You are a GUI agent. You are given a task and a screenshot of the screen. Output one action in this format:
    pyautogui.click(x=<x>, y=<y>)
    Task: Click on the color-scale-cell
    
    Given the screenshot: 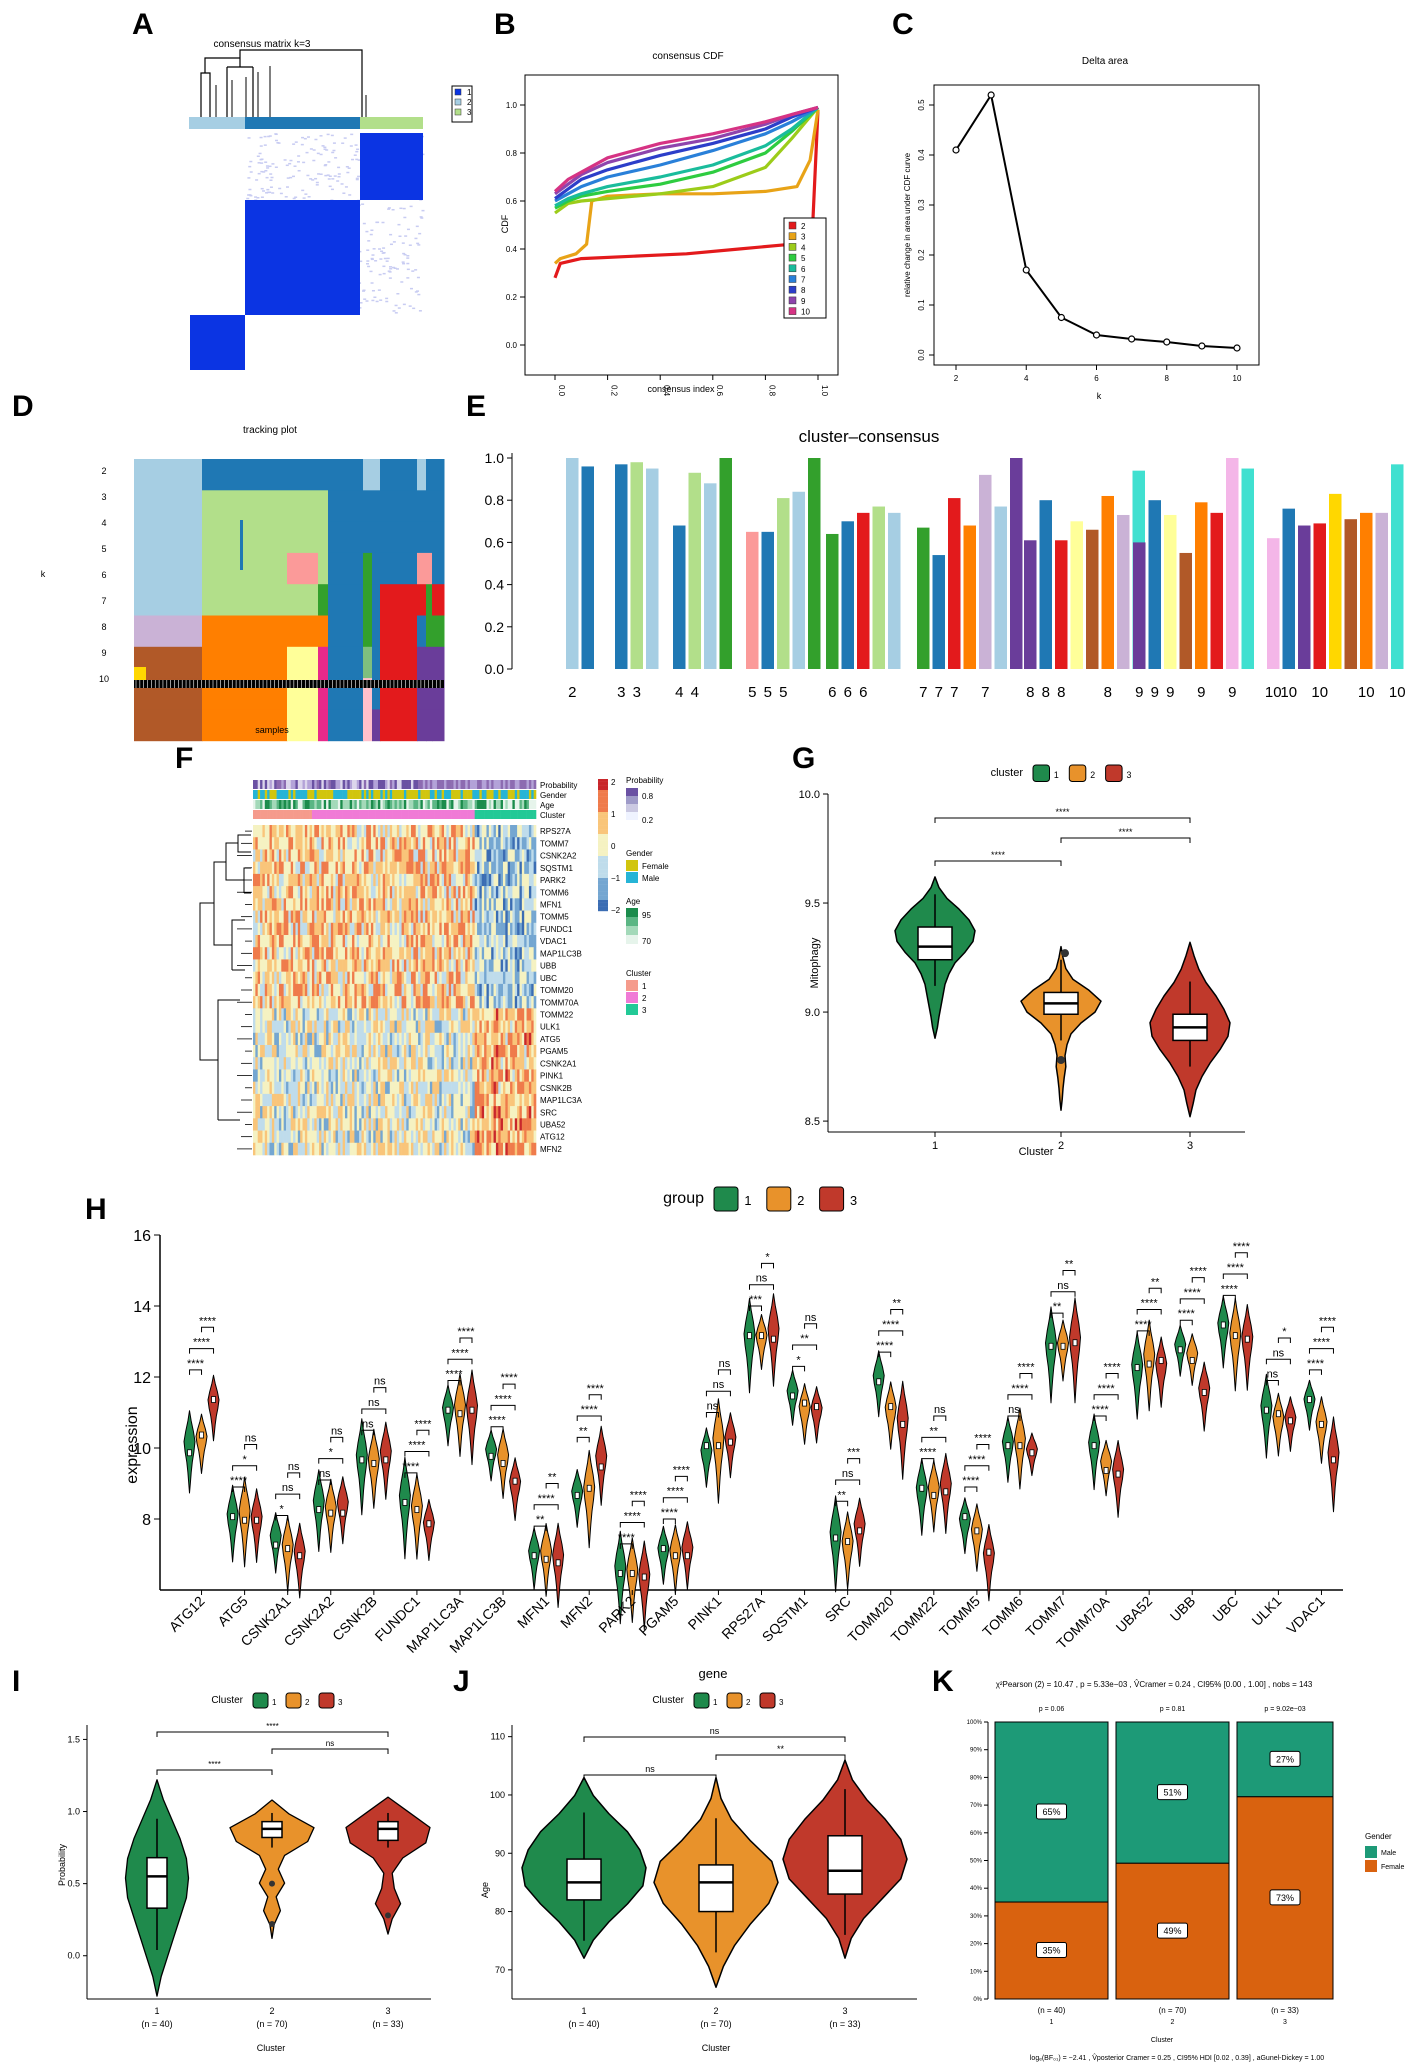 What is the action you would take?
    pyautogui.click(x=603, y=815)
    